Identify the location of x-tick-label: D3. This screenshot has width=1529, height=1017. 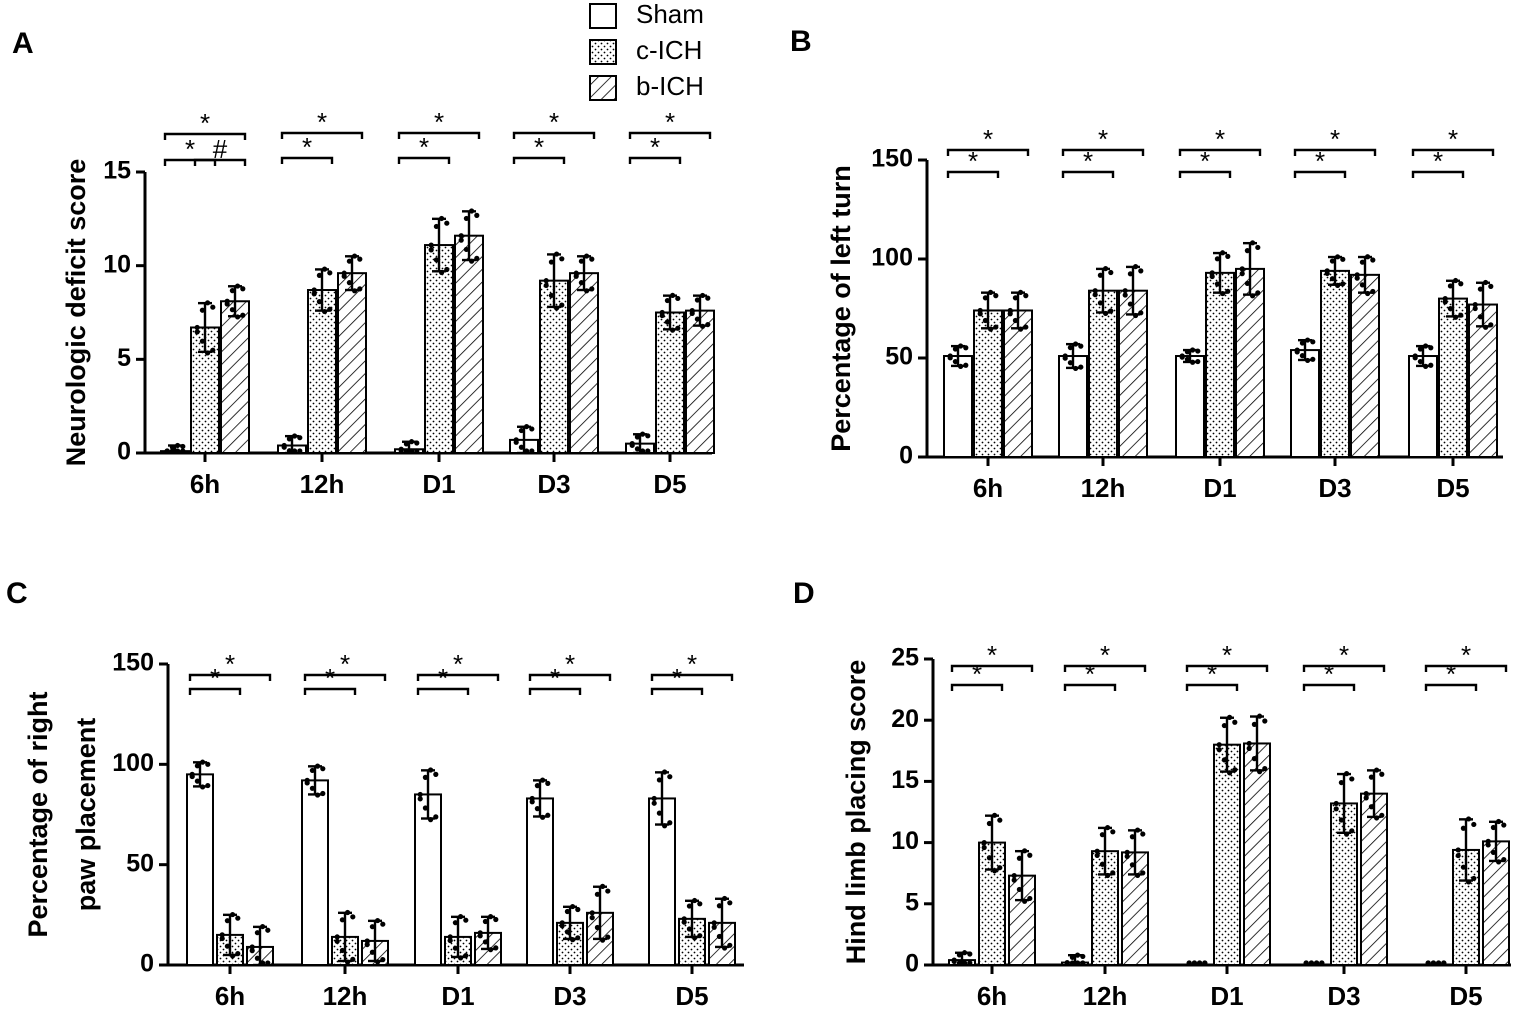
(569, 996).